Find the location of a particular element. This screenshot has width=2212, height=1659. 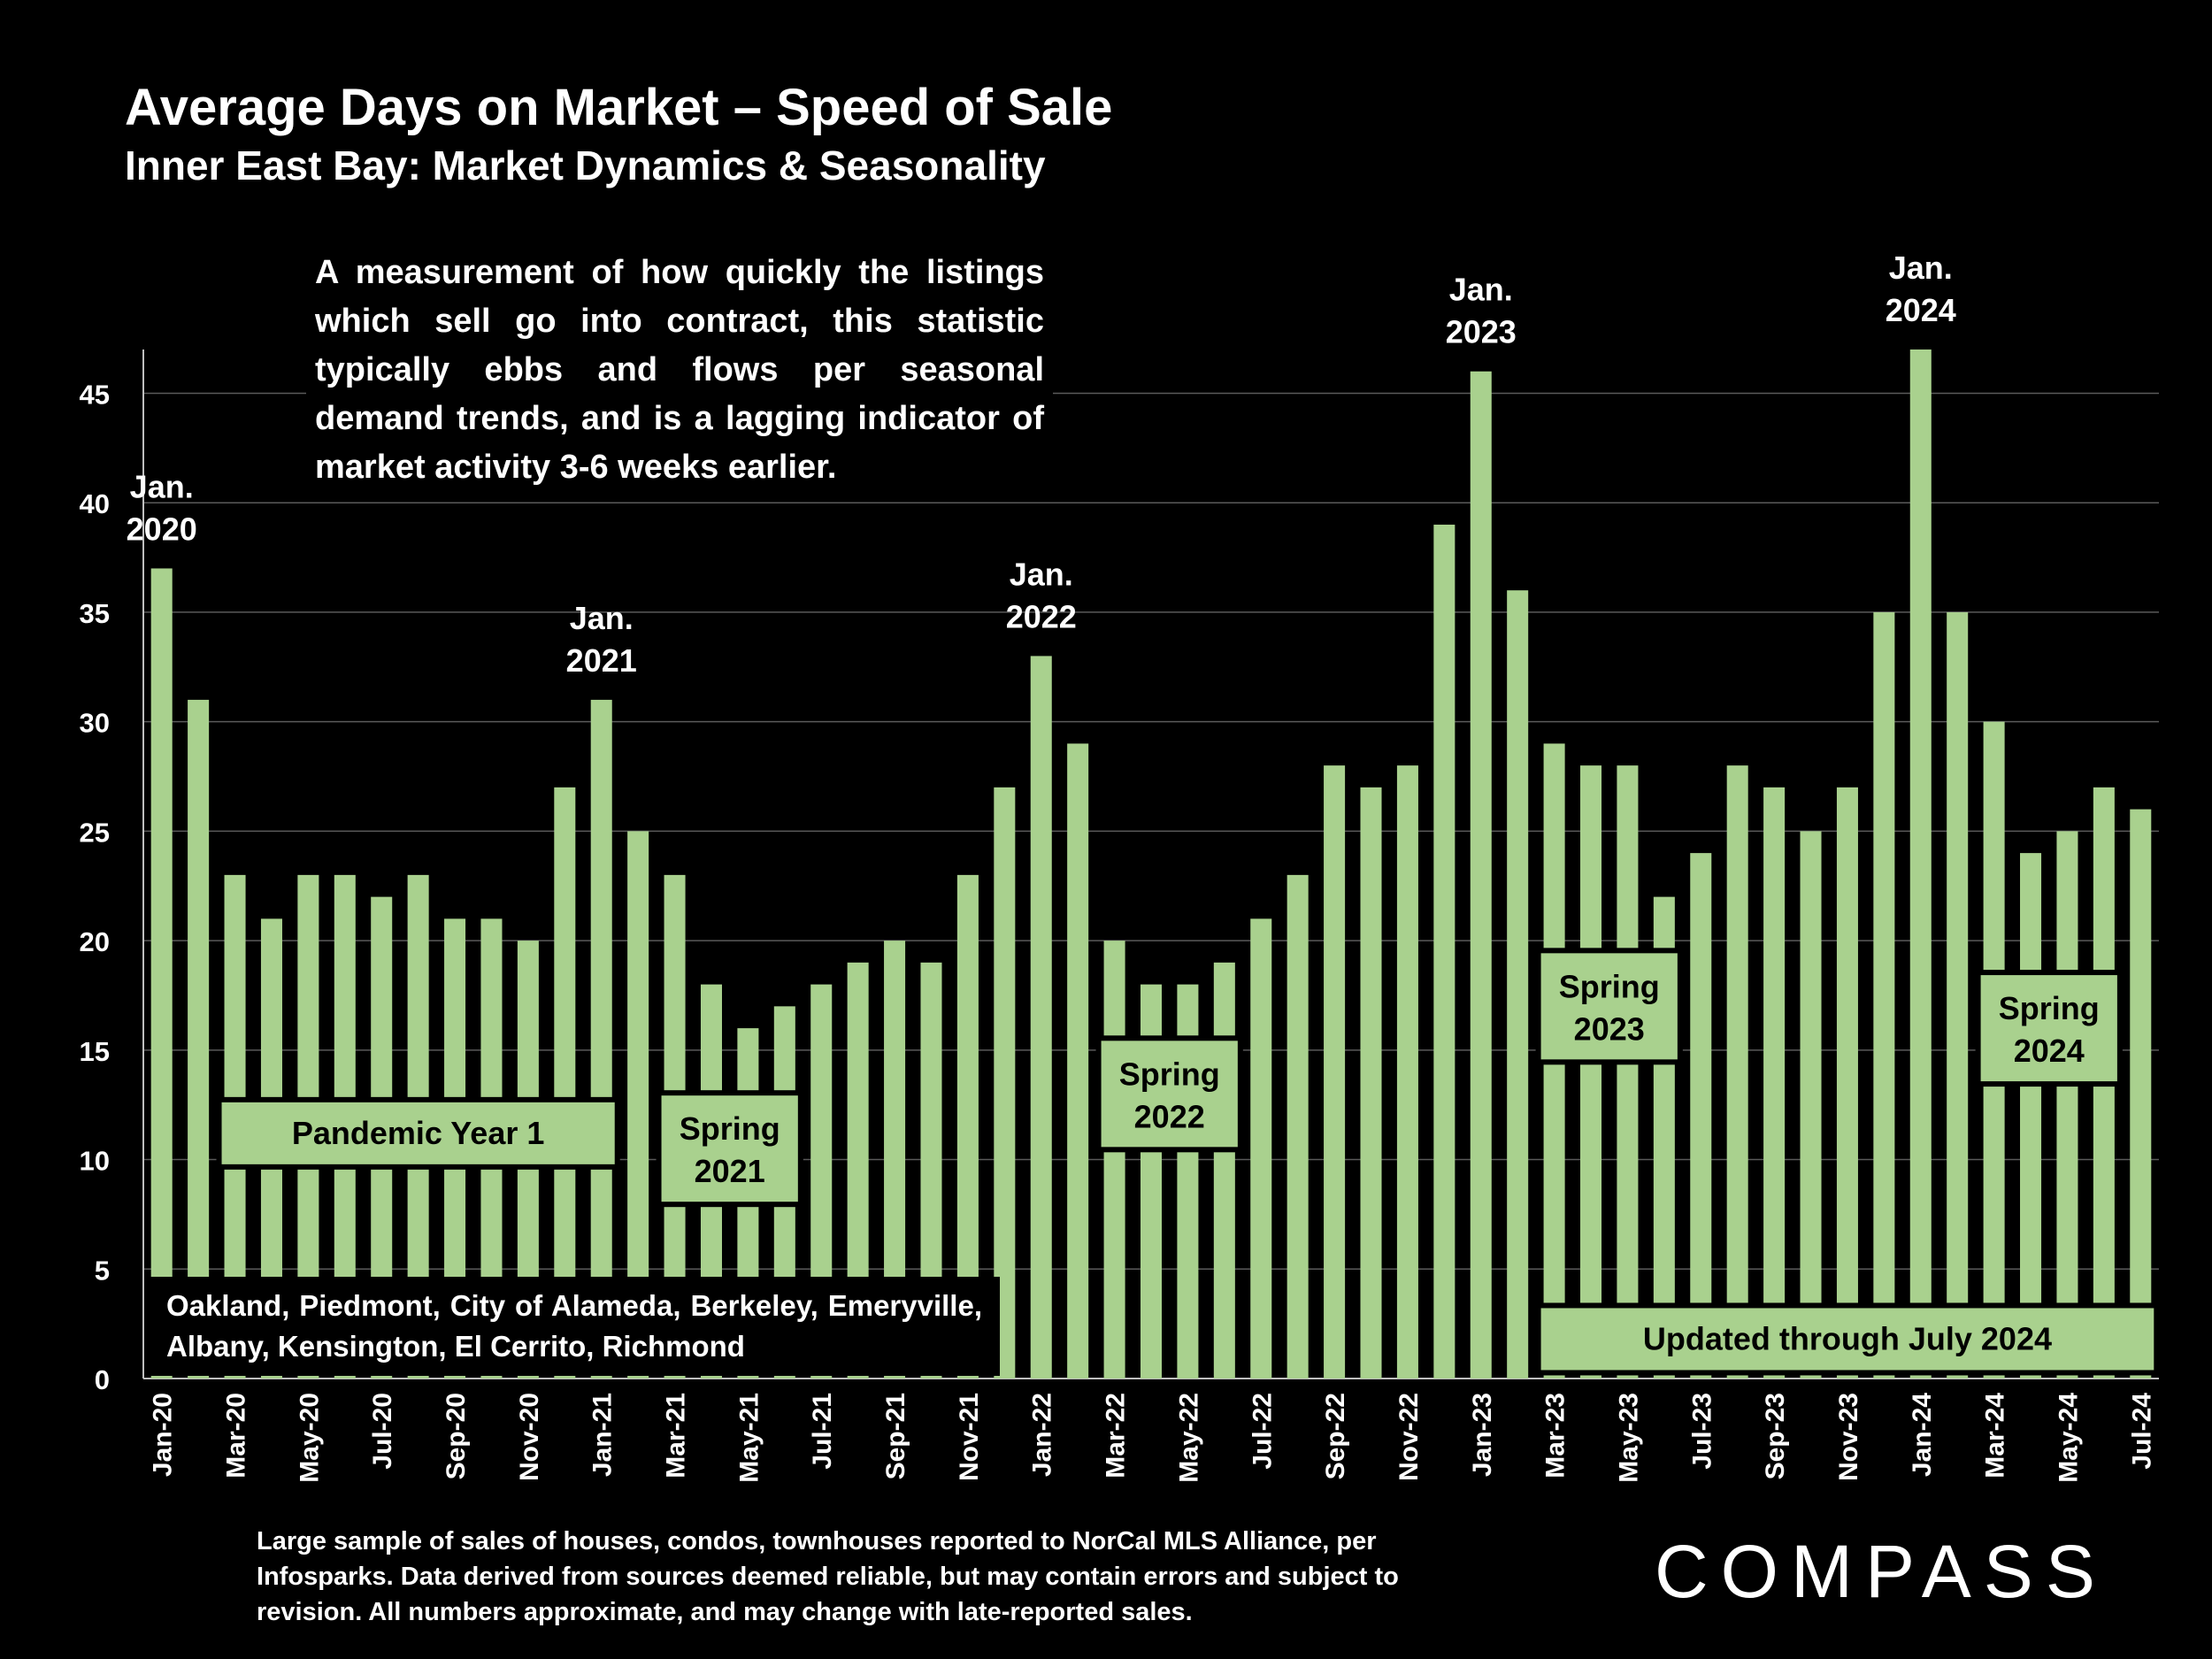

x-tick-label: May-24 is located at coordinates (2069, 1438).